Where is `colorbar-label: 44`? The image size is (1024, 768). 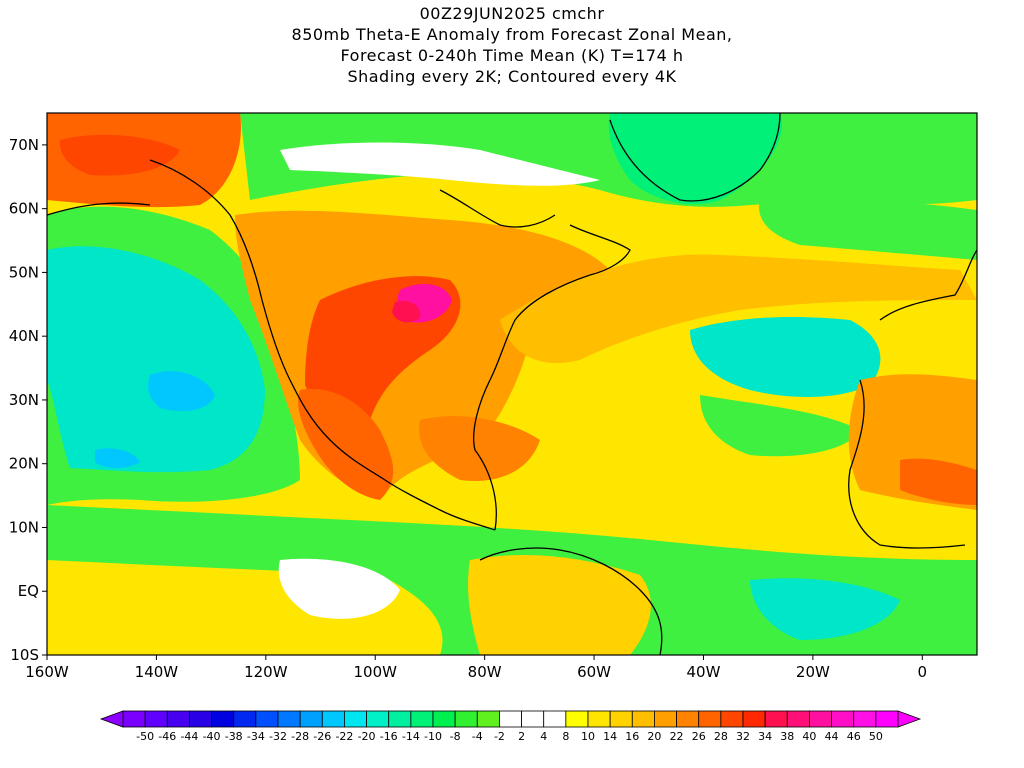
colorbar-label: 44 is located at coordinates (832, 736).